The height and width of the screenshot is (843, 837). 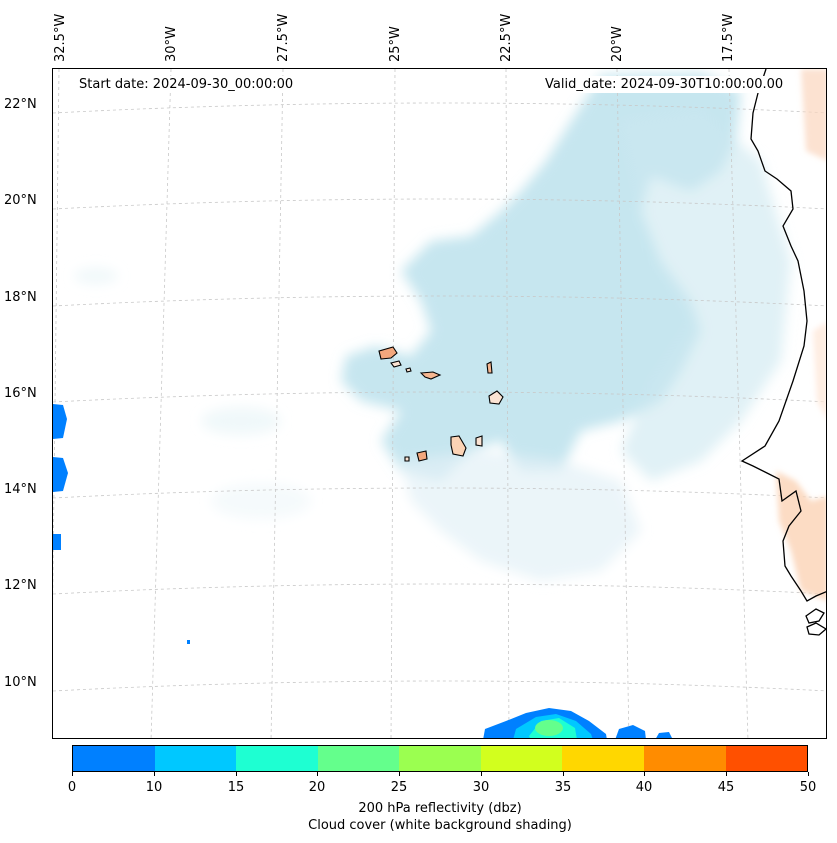 I want to click on lon-label-32-5w: 32.5°W, so click(x=60, y=37).